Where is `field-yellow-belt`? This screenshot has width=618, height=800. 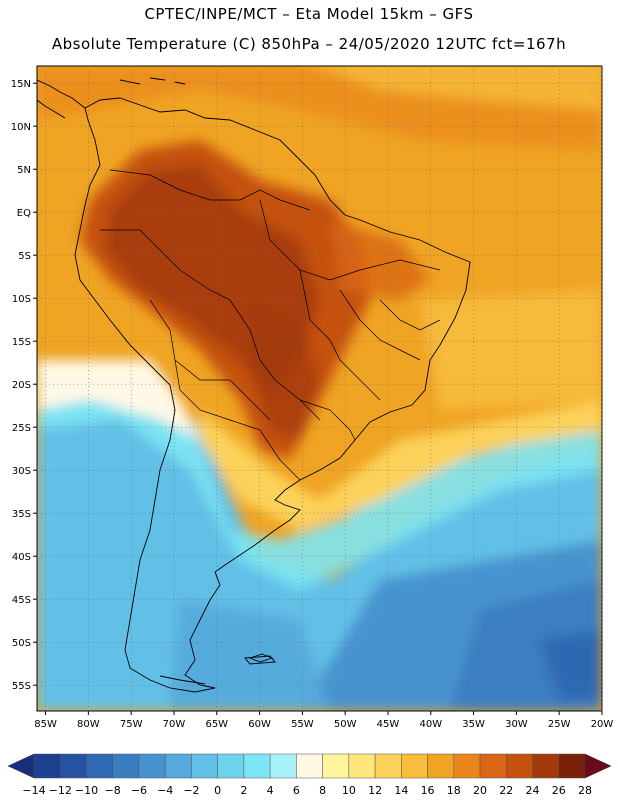 field-yellow-belt is located at coordinates (401, 465).